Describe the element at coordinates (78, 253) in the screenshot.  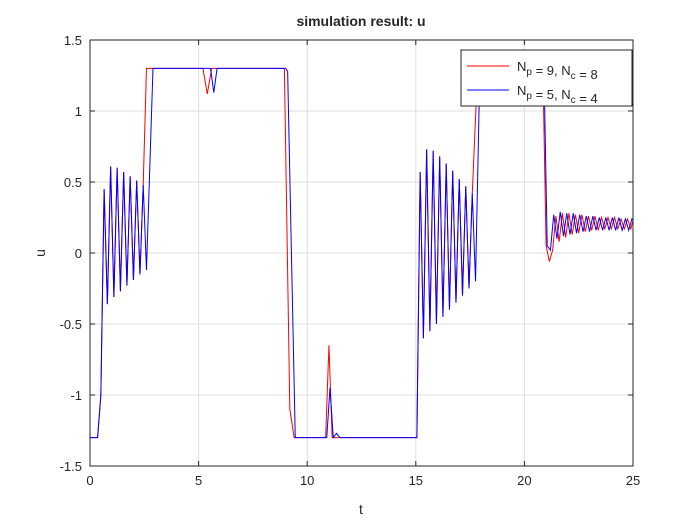
I see `y-tick-label: 0` at that location.